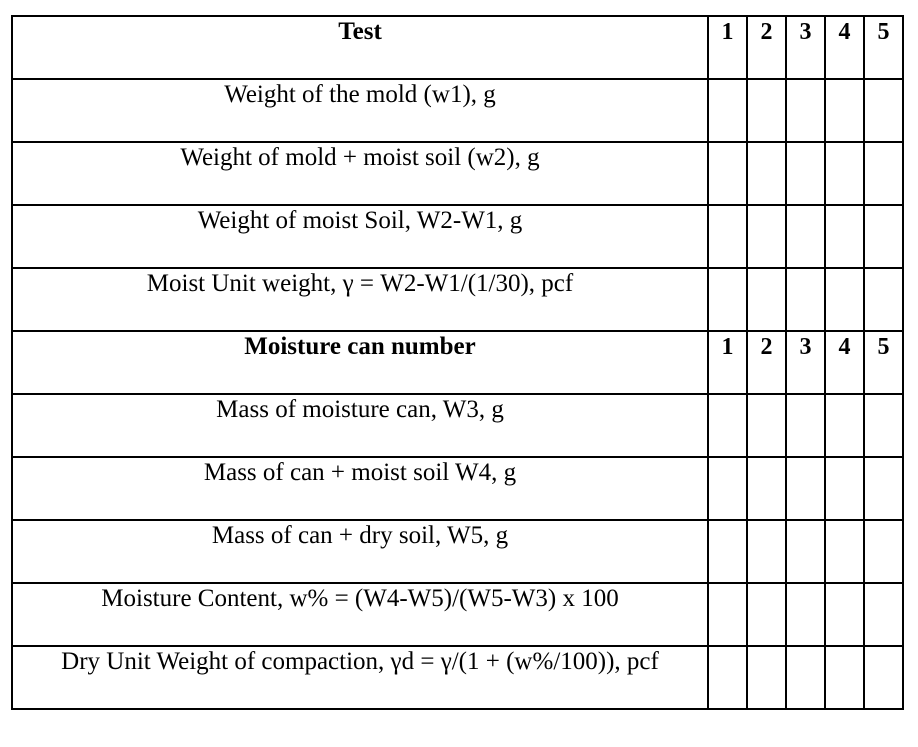 Image resolution: width=918 pixels, height=747 pixels. Describe the element at coordinates (844, 47) in the screenshot. I see `test-number-4: 4` at that location.